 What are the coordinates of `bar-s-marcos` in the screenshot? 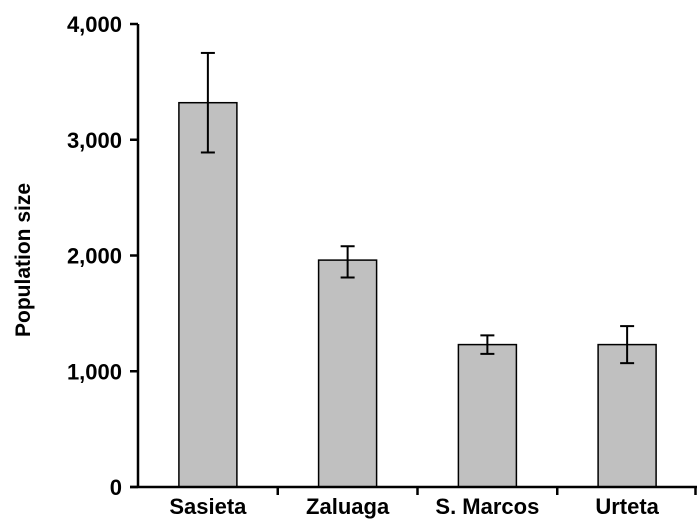 It's located at (487, 415).